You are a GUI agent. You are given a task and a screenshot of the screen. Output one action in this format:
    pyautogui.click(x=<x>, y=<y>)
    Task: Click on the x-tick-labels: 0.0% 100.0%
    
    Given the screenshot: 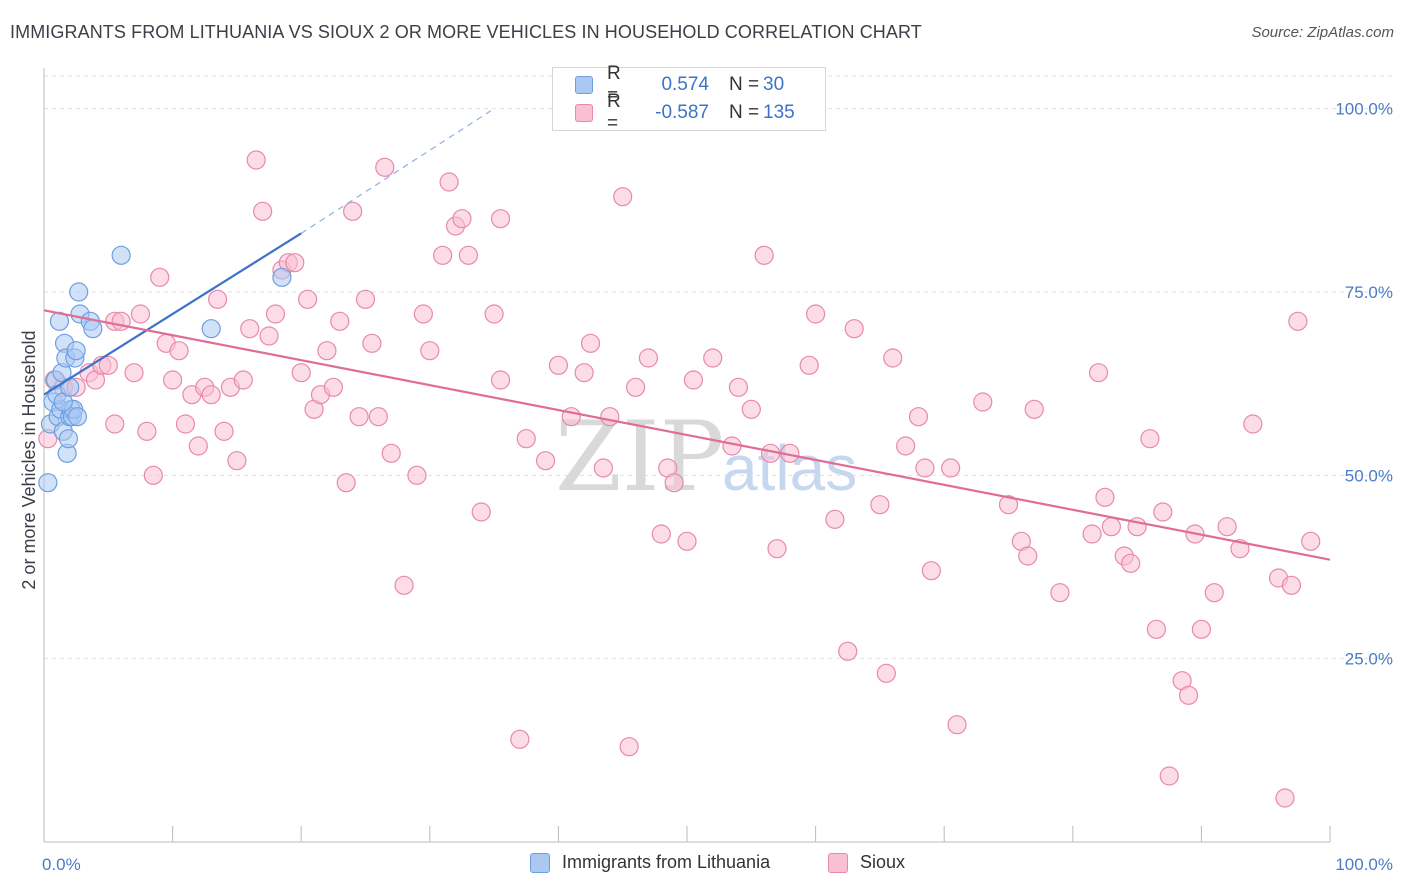 What is the action you would take?
    pyautogui.click(x=717, y=864)
    